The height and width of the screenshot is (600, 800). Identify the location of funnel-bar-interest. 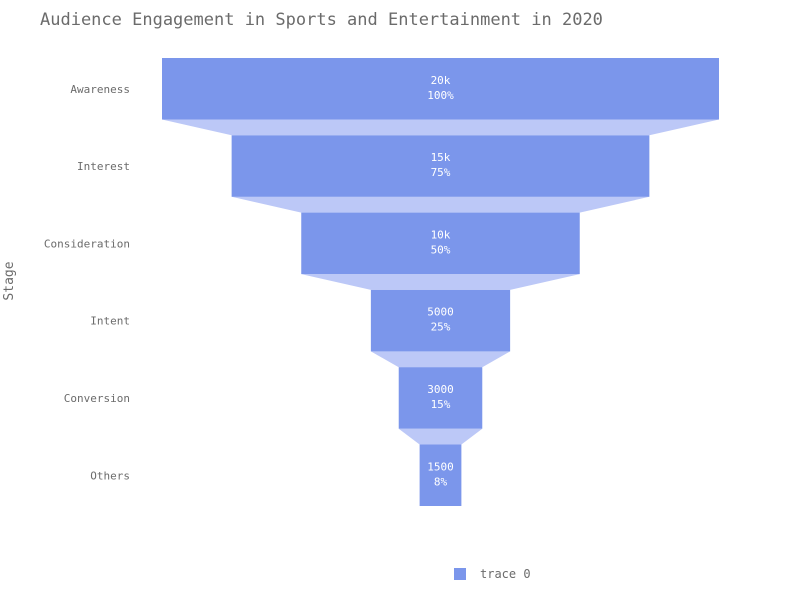
(440, 166).